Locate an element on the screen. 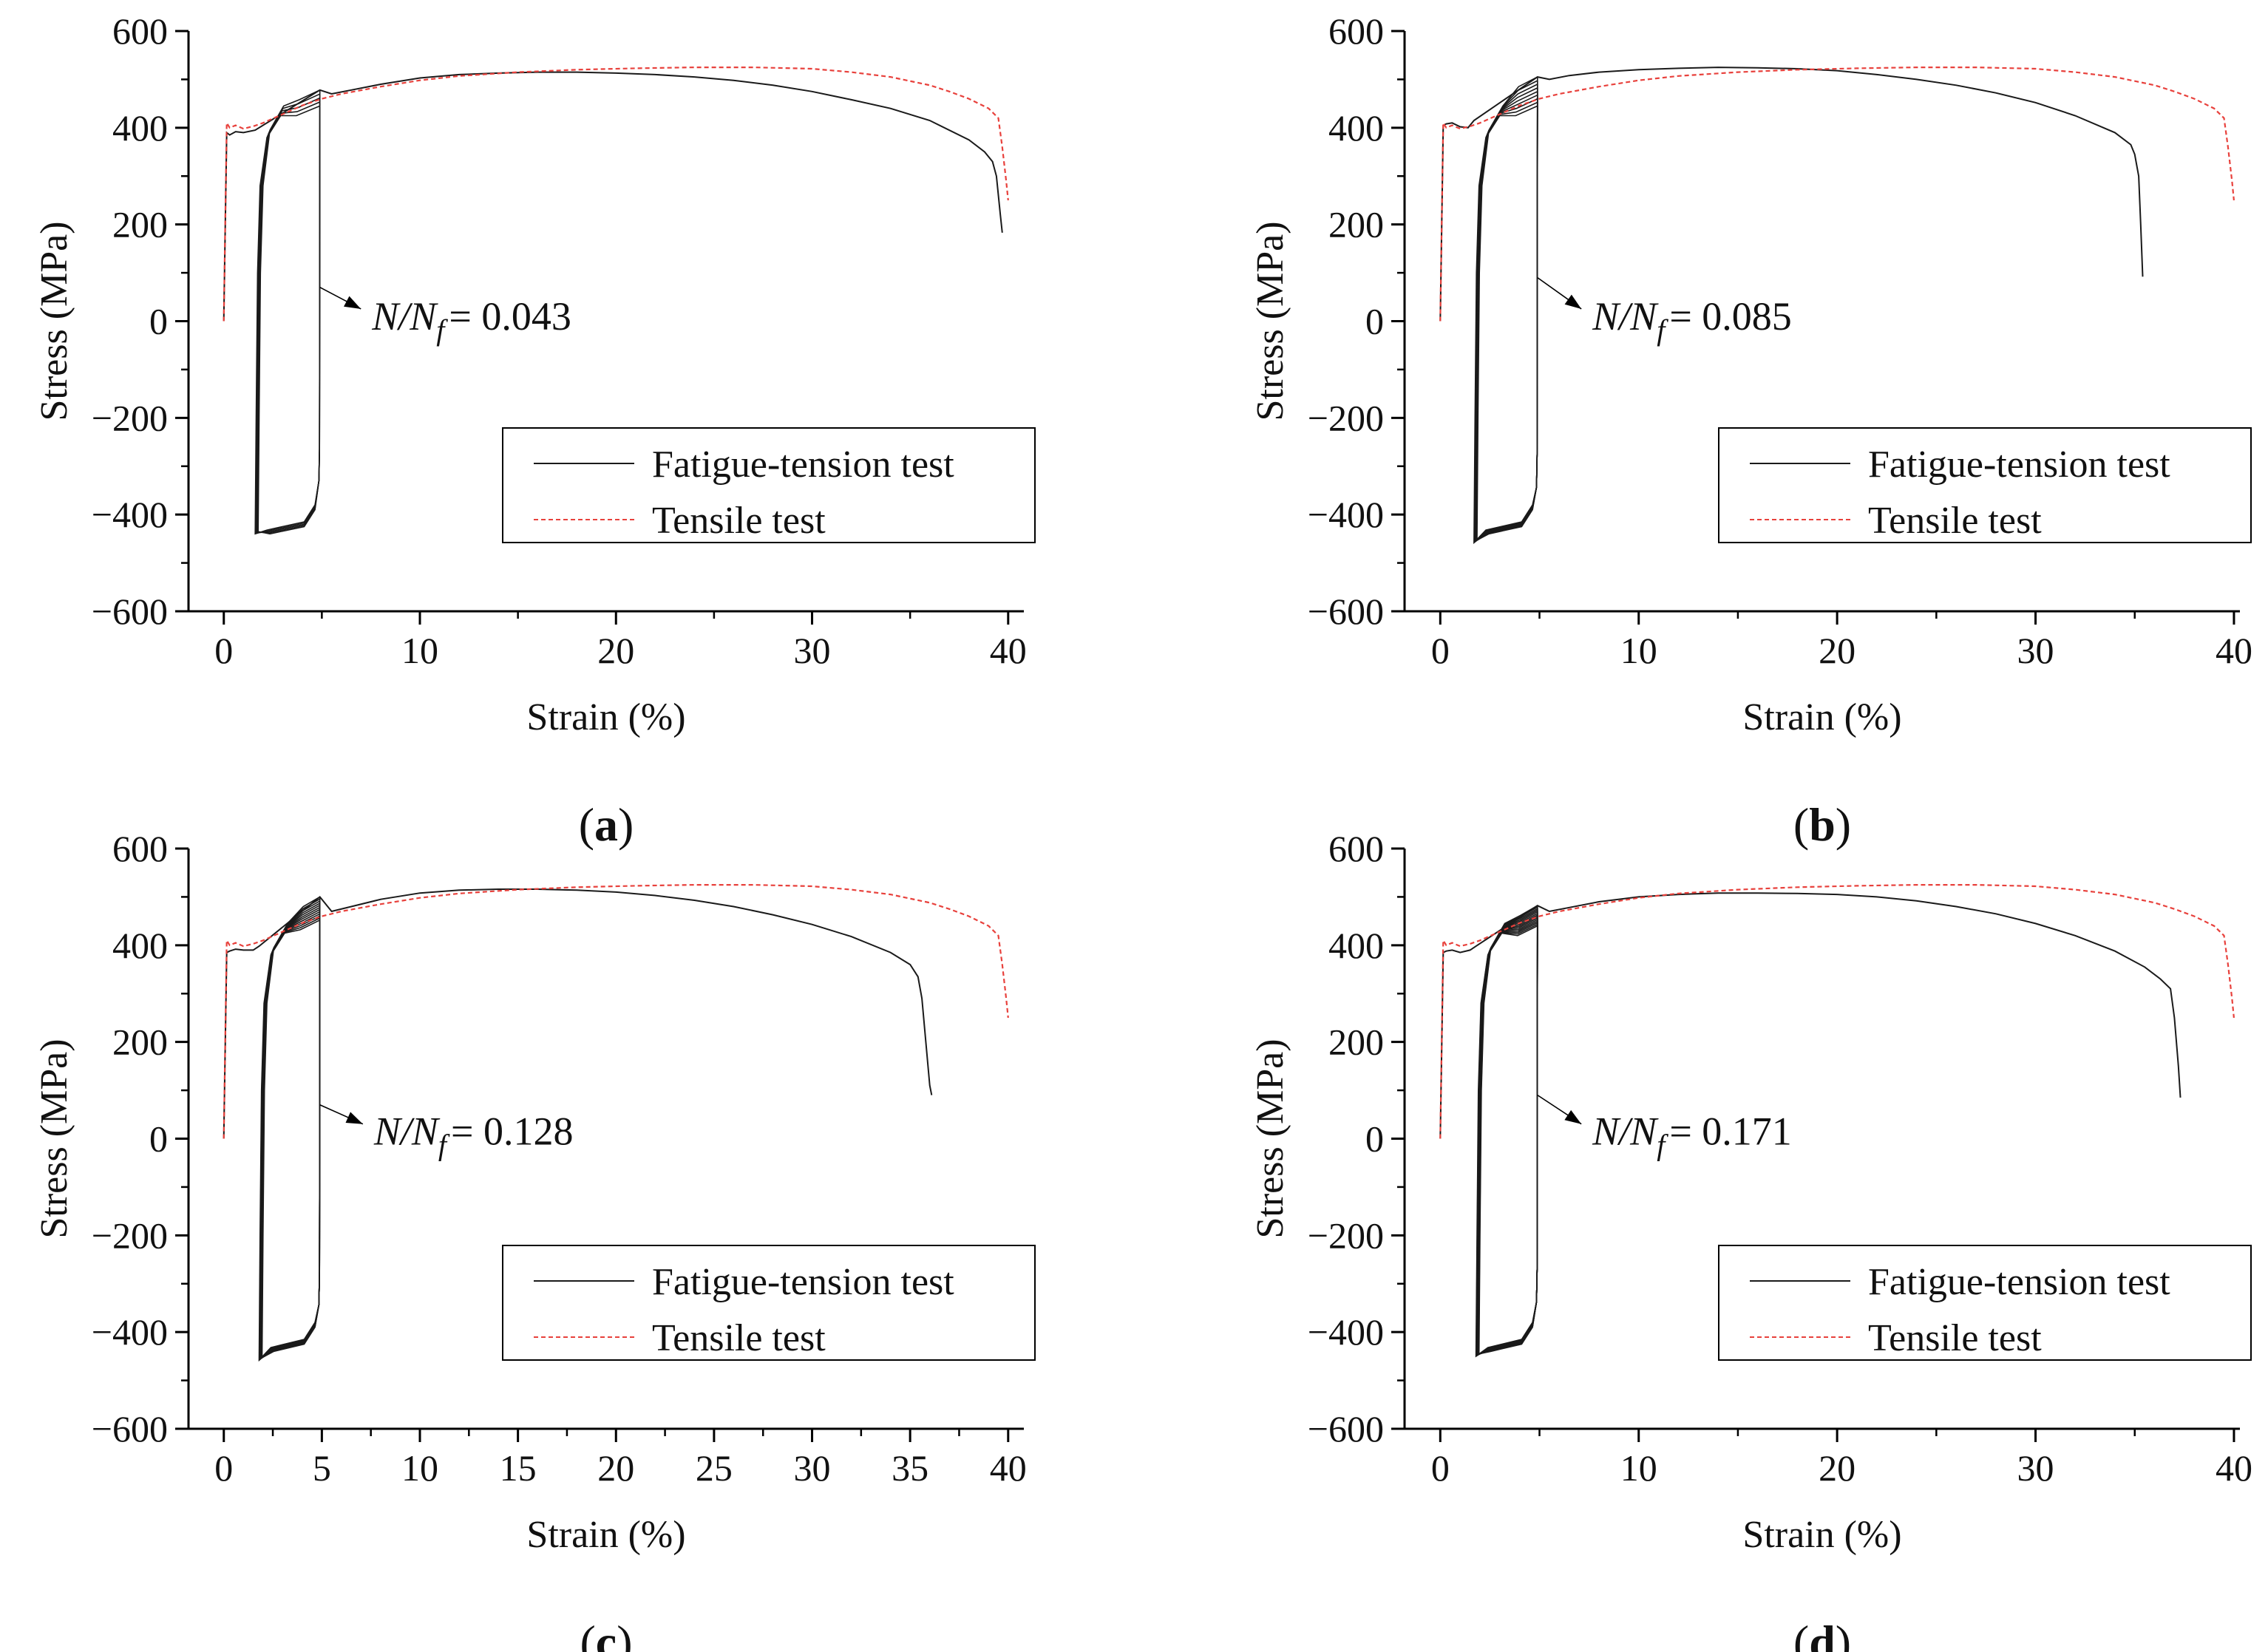  x-tick-label: 25 is located at coordinates (714, 1468).